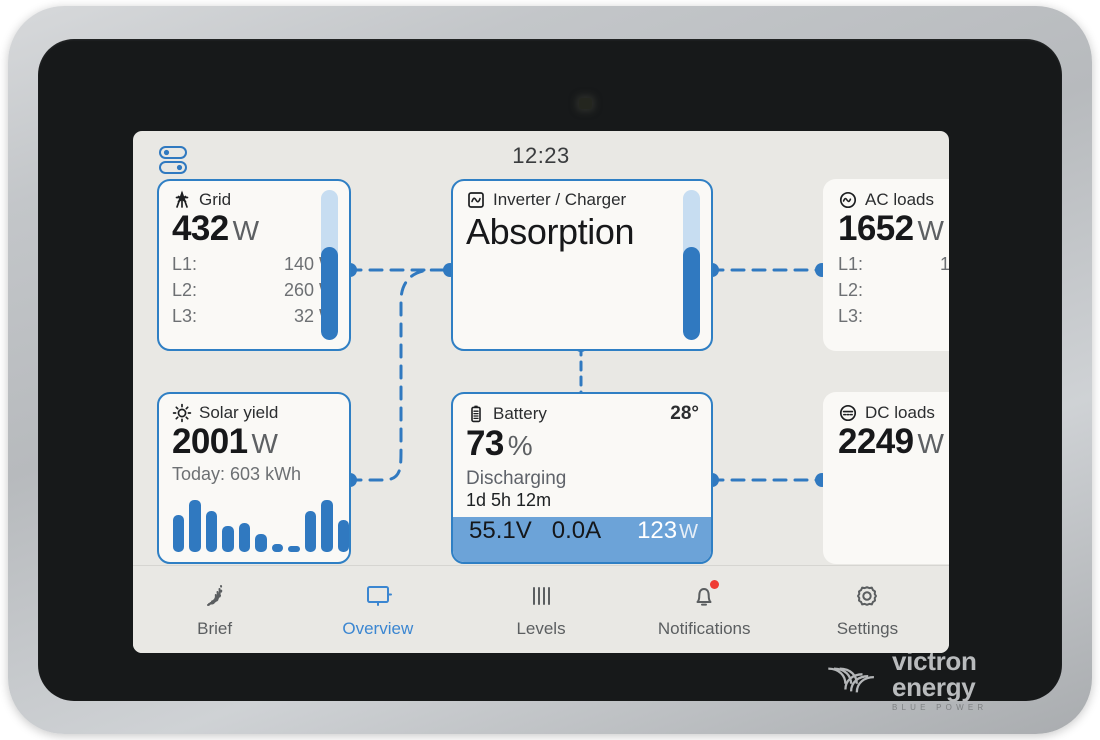  I want to click on battery-time-remaining: 1d 5h 12m, so click(509, 500).